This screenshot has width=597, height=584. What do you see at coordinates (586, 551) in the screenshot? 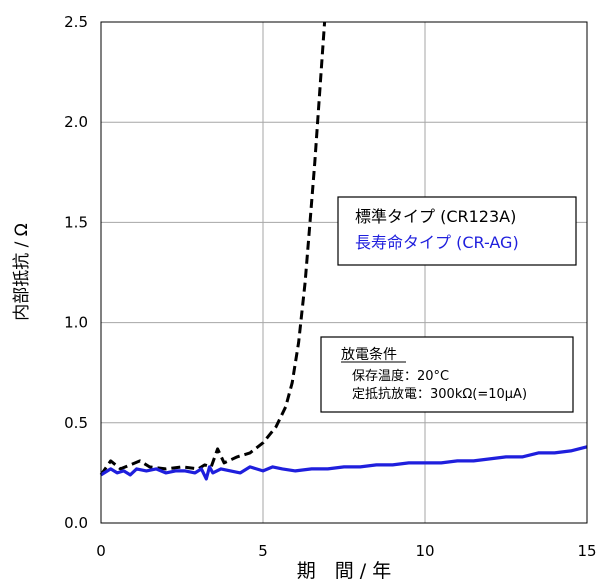
I see `x-tick-label: 15` at bounding box center [586, 551].